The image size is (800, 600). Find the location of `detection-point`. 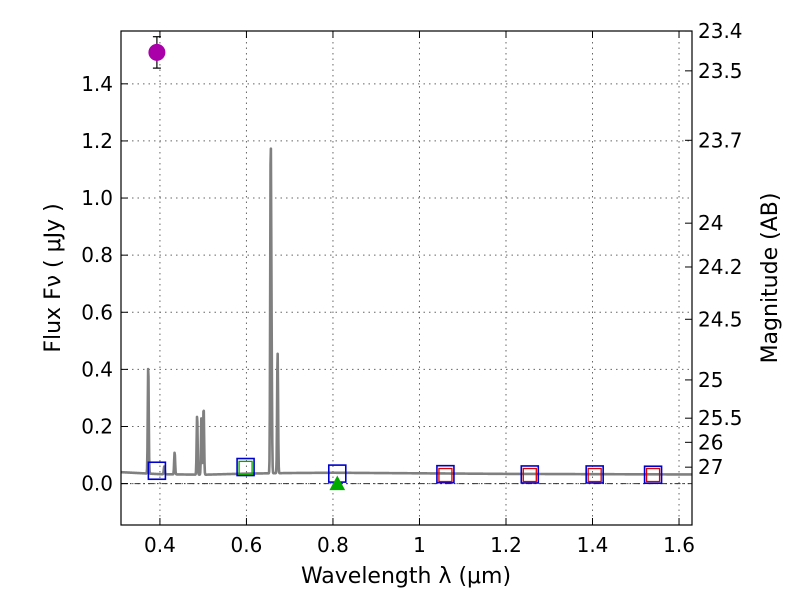

detection-point is located at coordinates (157, 52).